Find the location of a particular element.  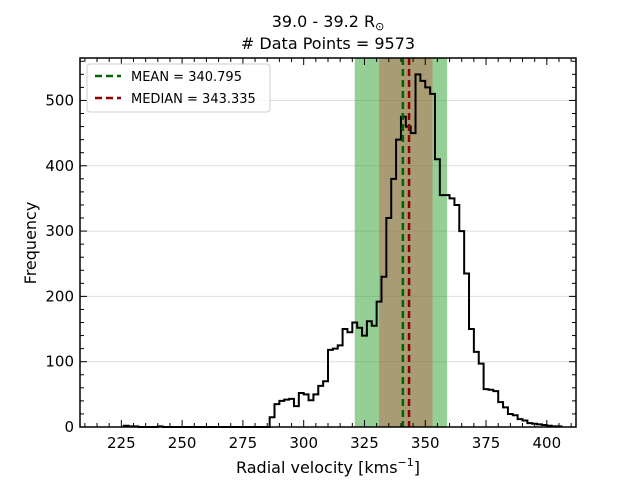

legend-mean-label: MEAN = 340.795 is located at coordinates (186, 77).